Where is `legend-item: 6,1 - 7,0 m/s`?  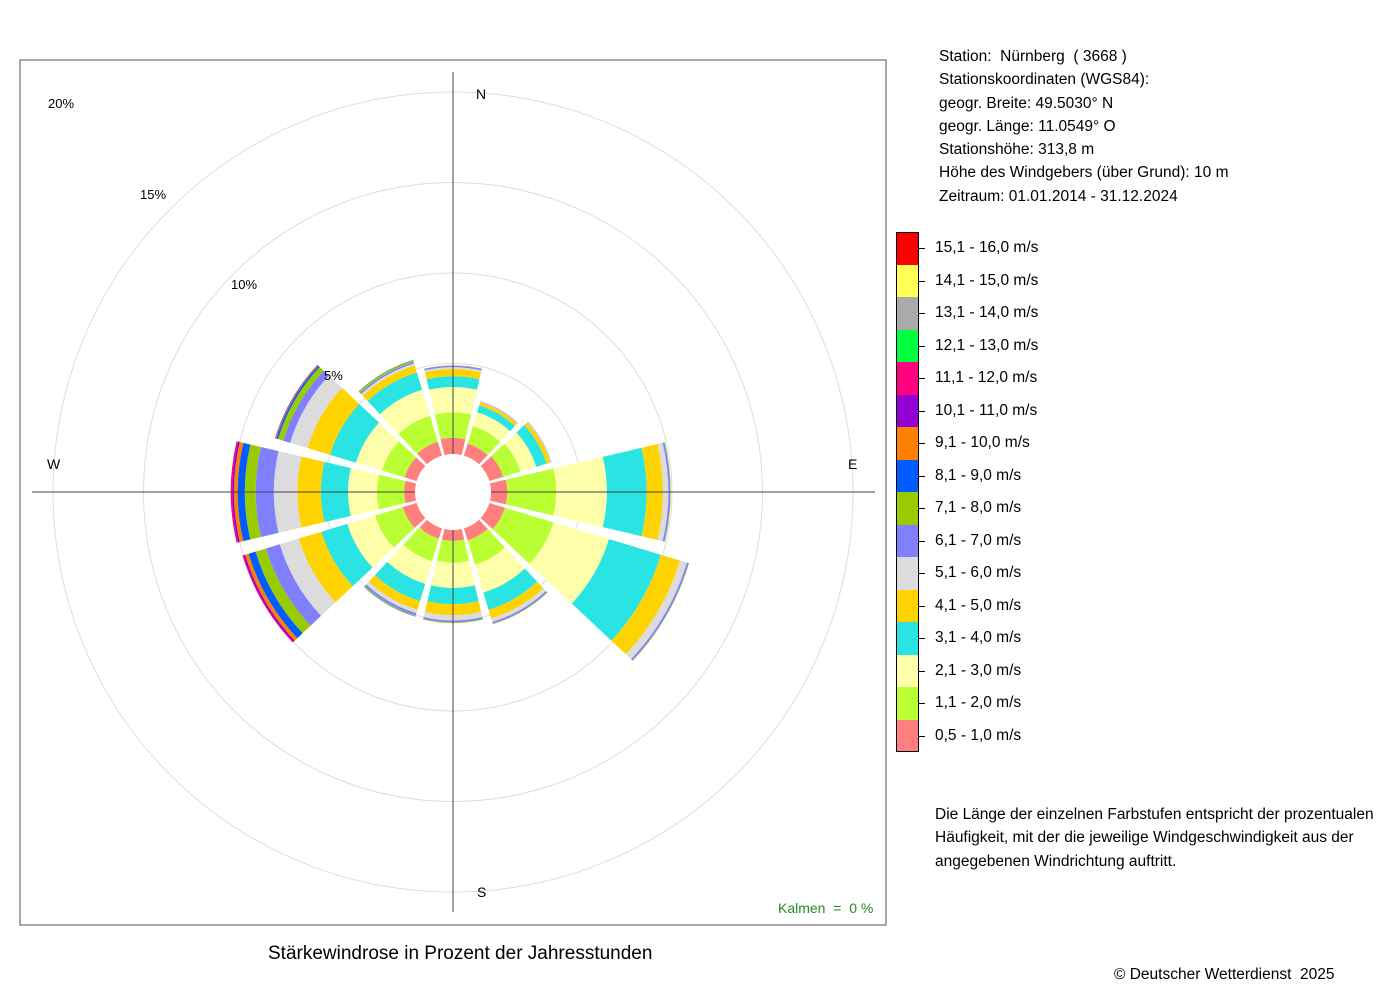 legend-item: 6,1 - 7,0 m/s is located at coordinates (1106, 540).